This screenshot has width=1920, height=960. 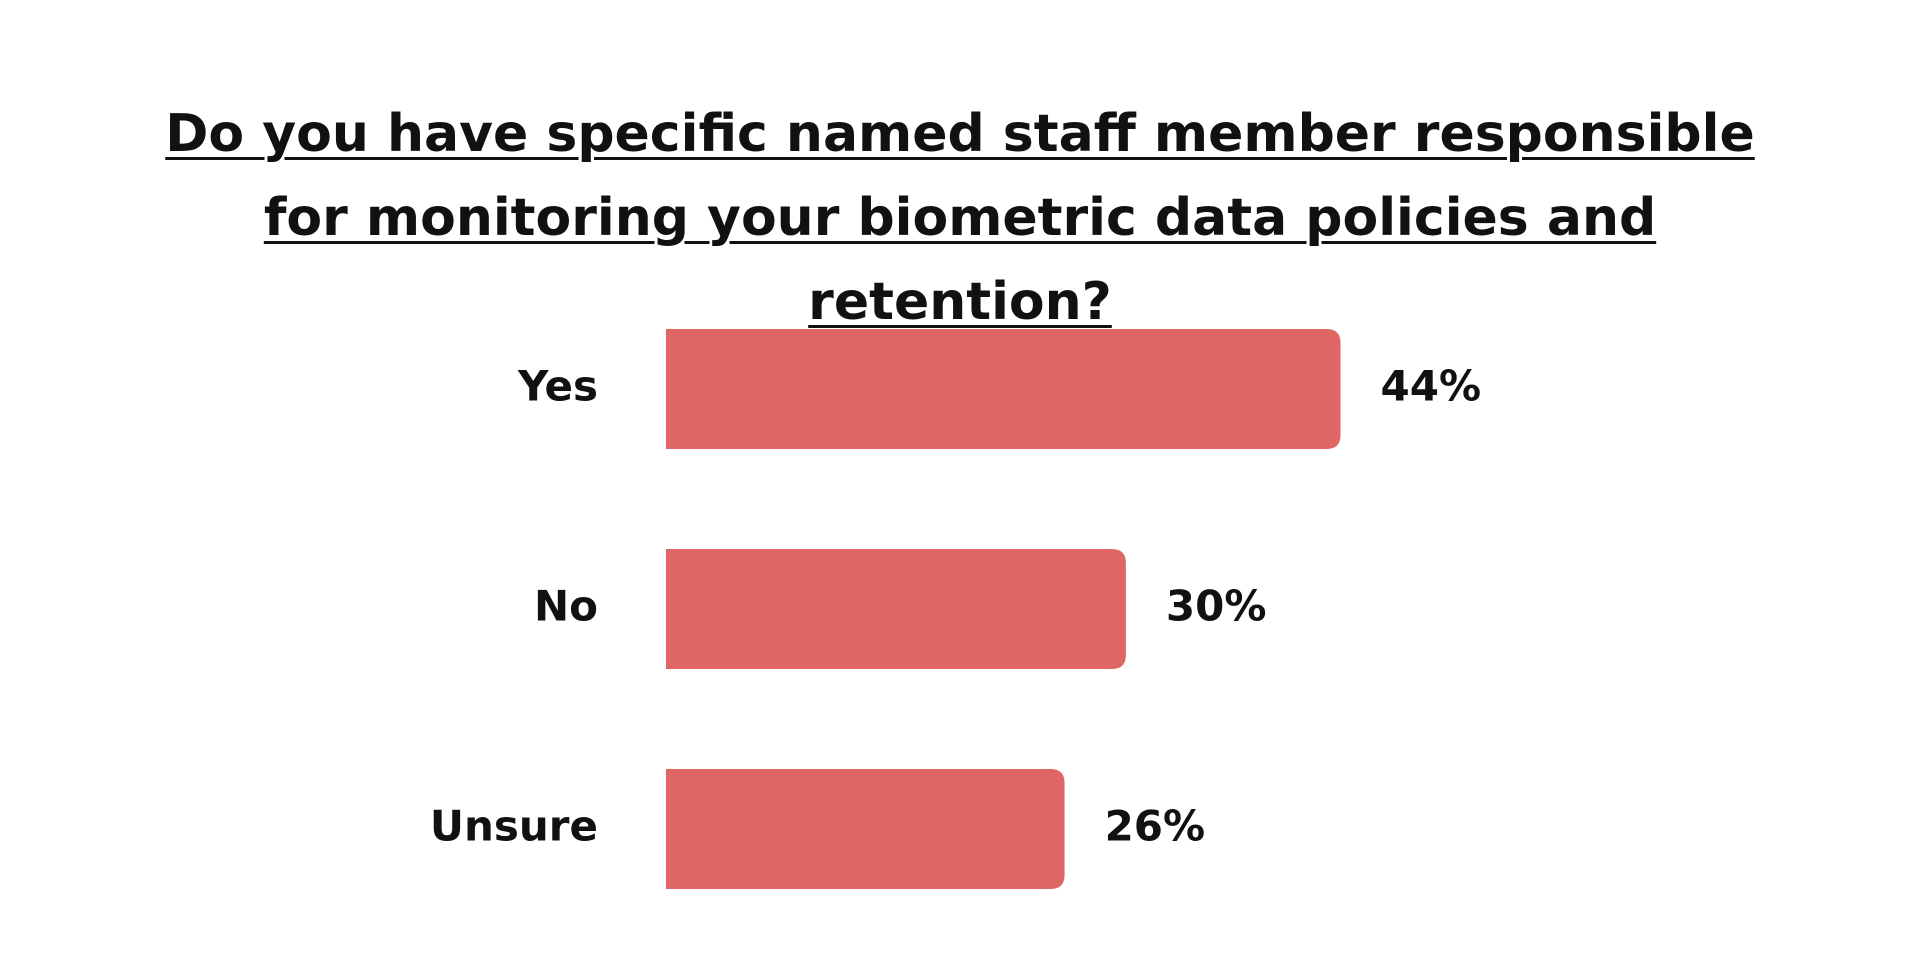 I want to click on category-label: Yes, so click(x=557, y=386).